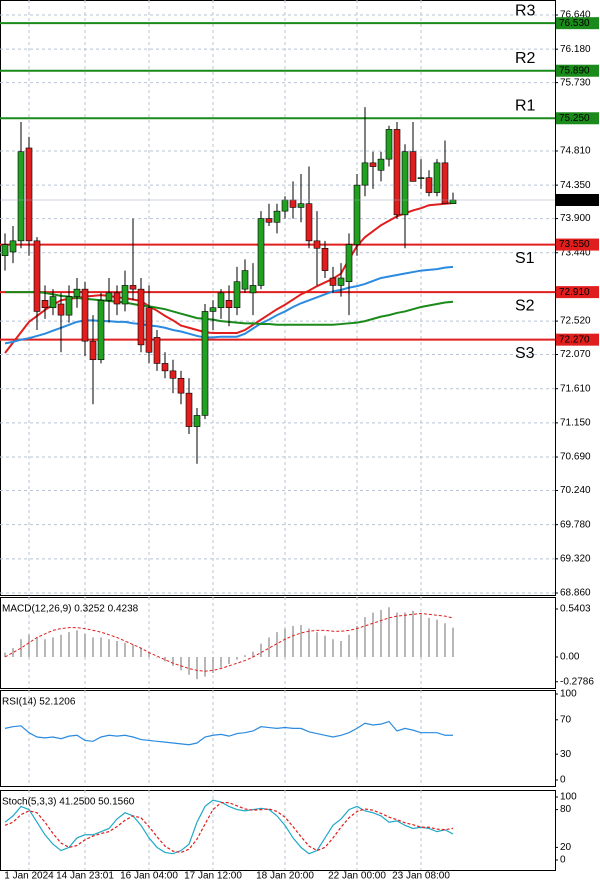 Image resolution: width=600 pixels, height=888 pixels. What do you see at coordinates (566, 847) in the screenshot?
I see `y-tick-label: 20` at bounding box center [566, 847].